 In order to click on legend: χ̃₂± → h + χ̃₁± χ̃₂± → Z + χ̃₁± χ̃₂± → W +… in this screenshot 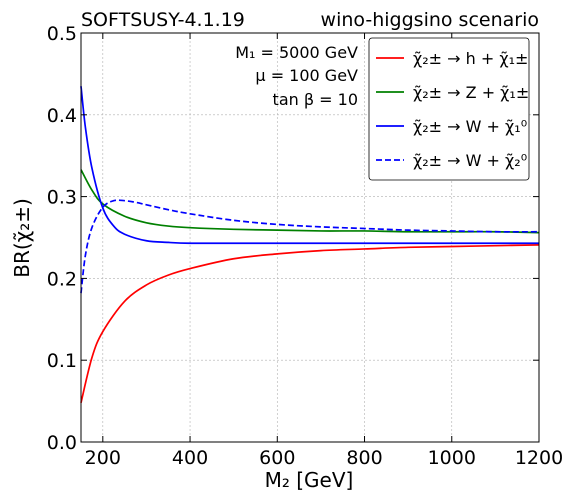, I will do `click(449, 109)`.